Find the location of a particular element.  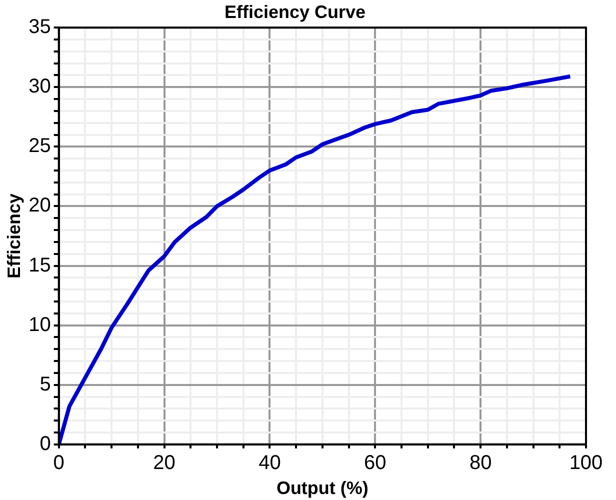

x-tick-label: 60 is located at coordinates (375, 463).